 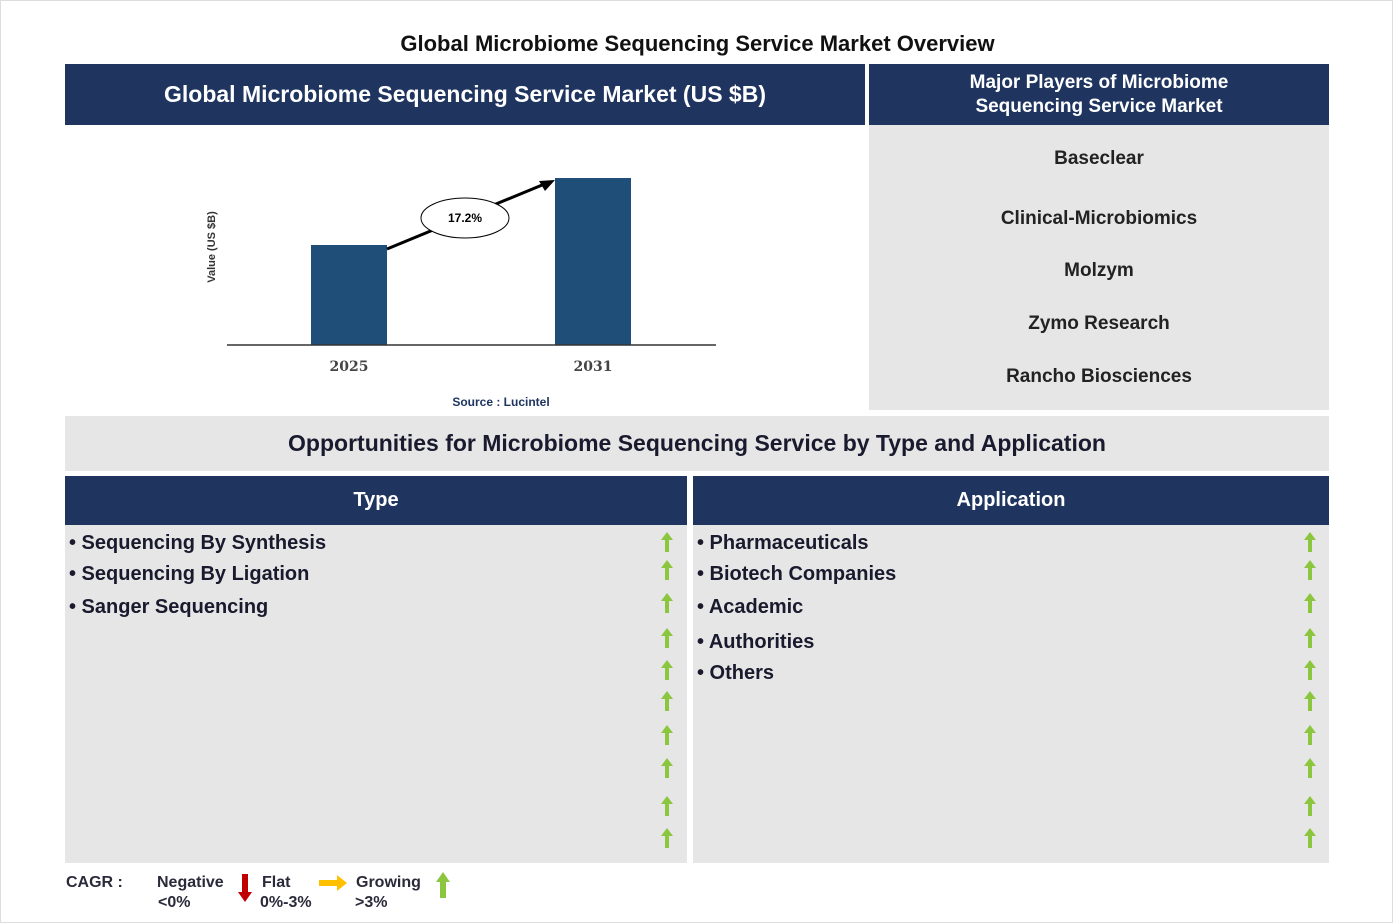 I want to click on down-arrow-icon, so click(x=245, y=888).